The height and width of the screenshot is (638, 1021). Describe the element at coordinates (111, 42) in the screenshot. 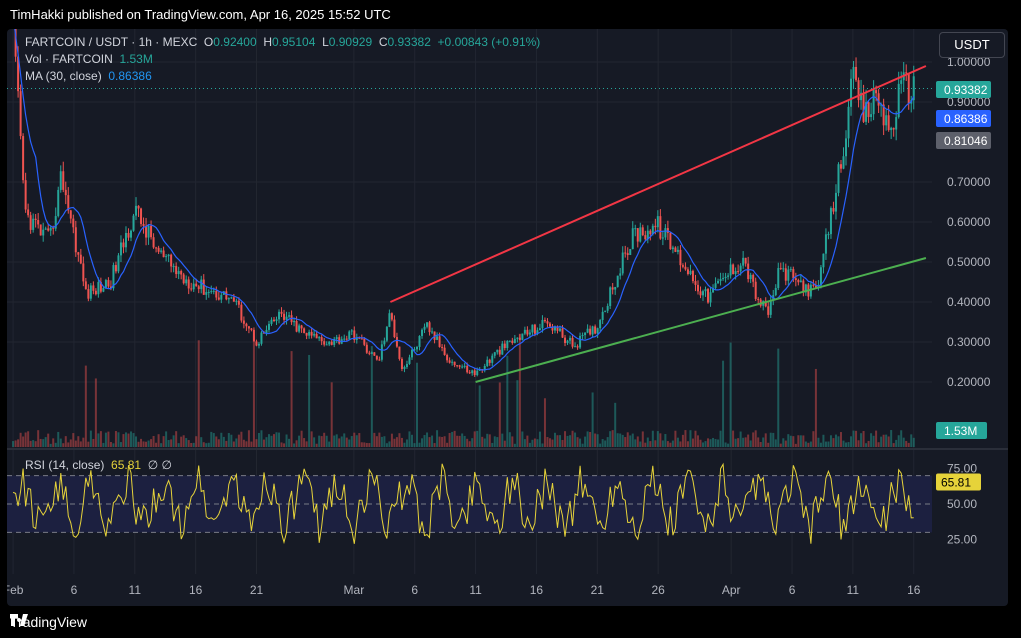

I see `symbol-label: FARTCOIN / USDT · 1h · MEXC` at that location.